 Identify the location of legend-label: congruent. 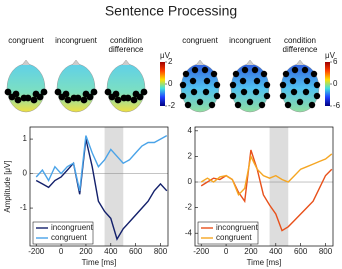
(234, 237).